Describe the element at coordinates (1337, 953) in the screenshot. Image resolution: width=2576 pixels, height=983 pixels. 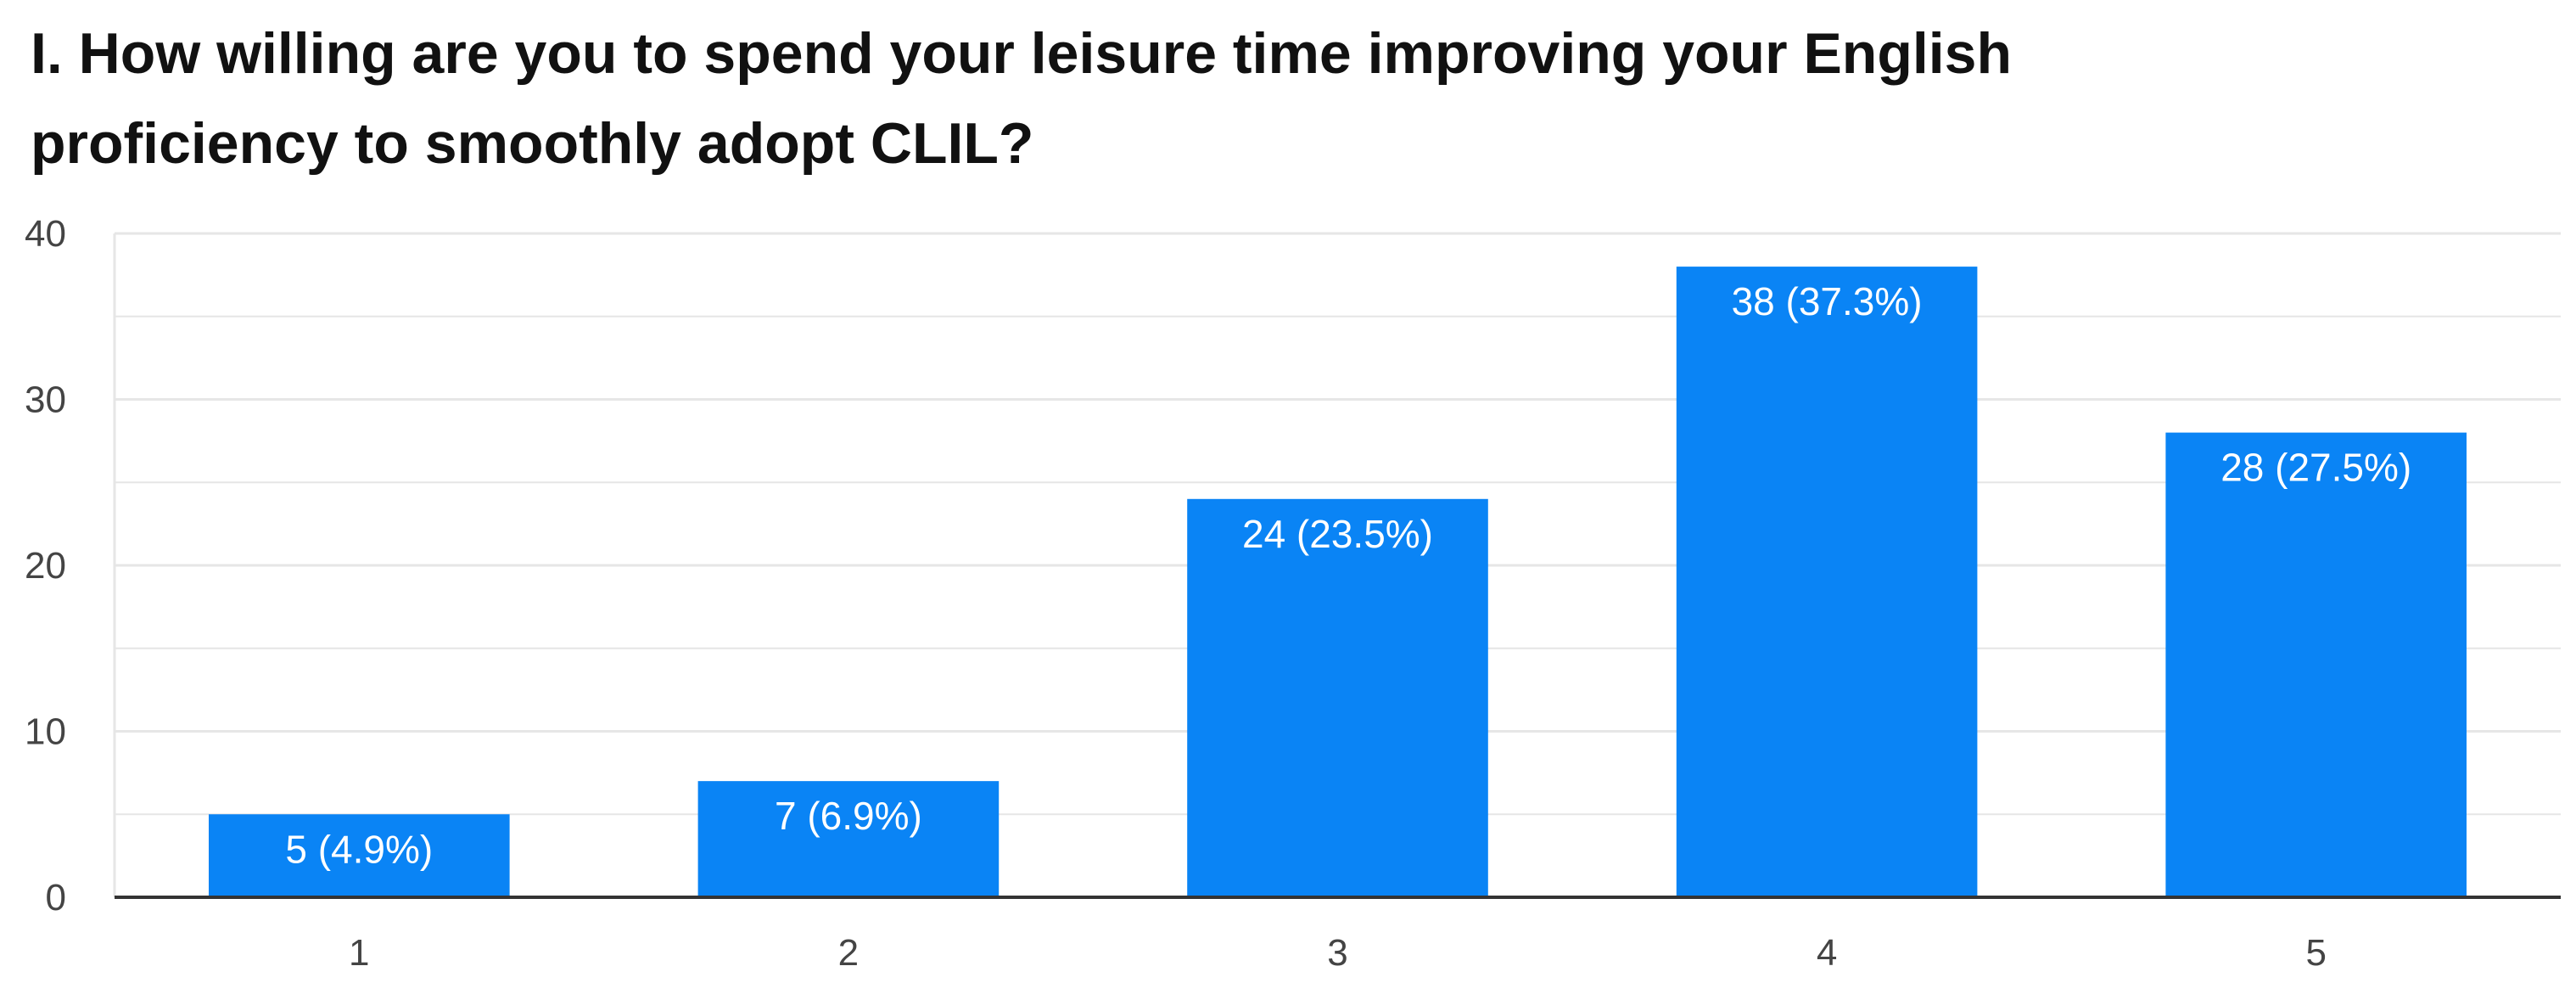
I see `x-tick-label: 3` at that location.